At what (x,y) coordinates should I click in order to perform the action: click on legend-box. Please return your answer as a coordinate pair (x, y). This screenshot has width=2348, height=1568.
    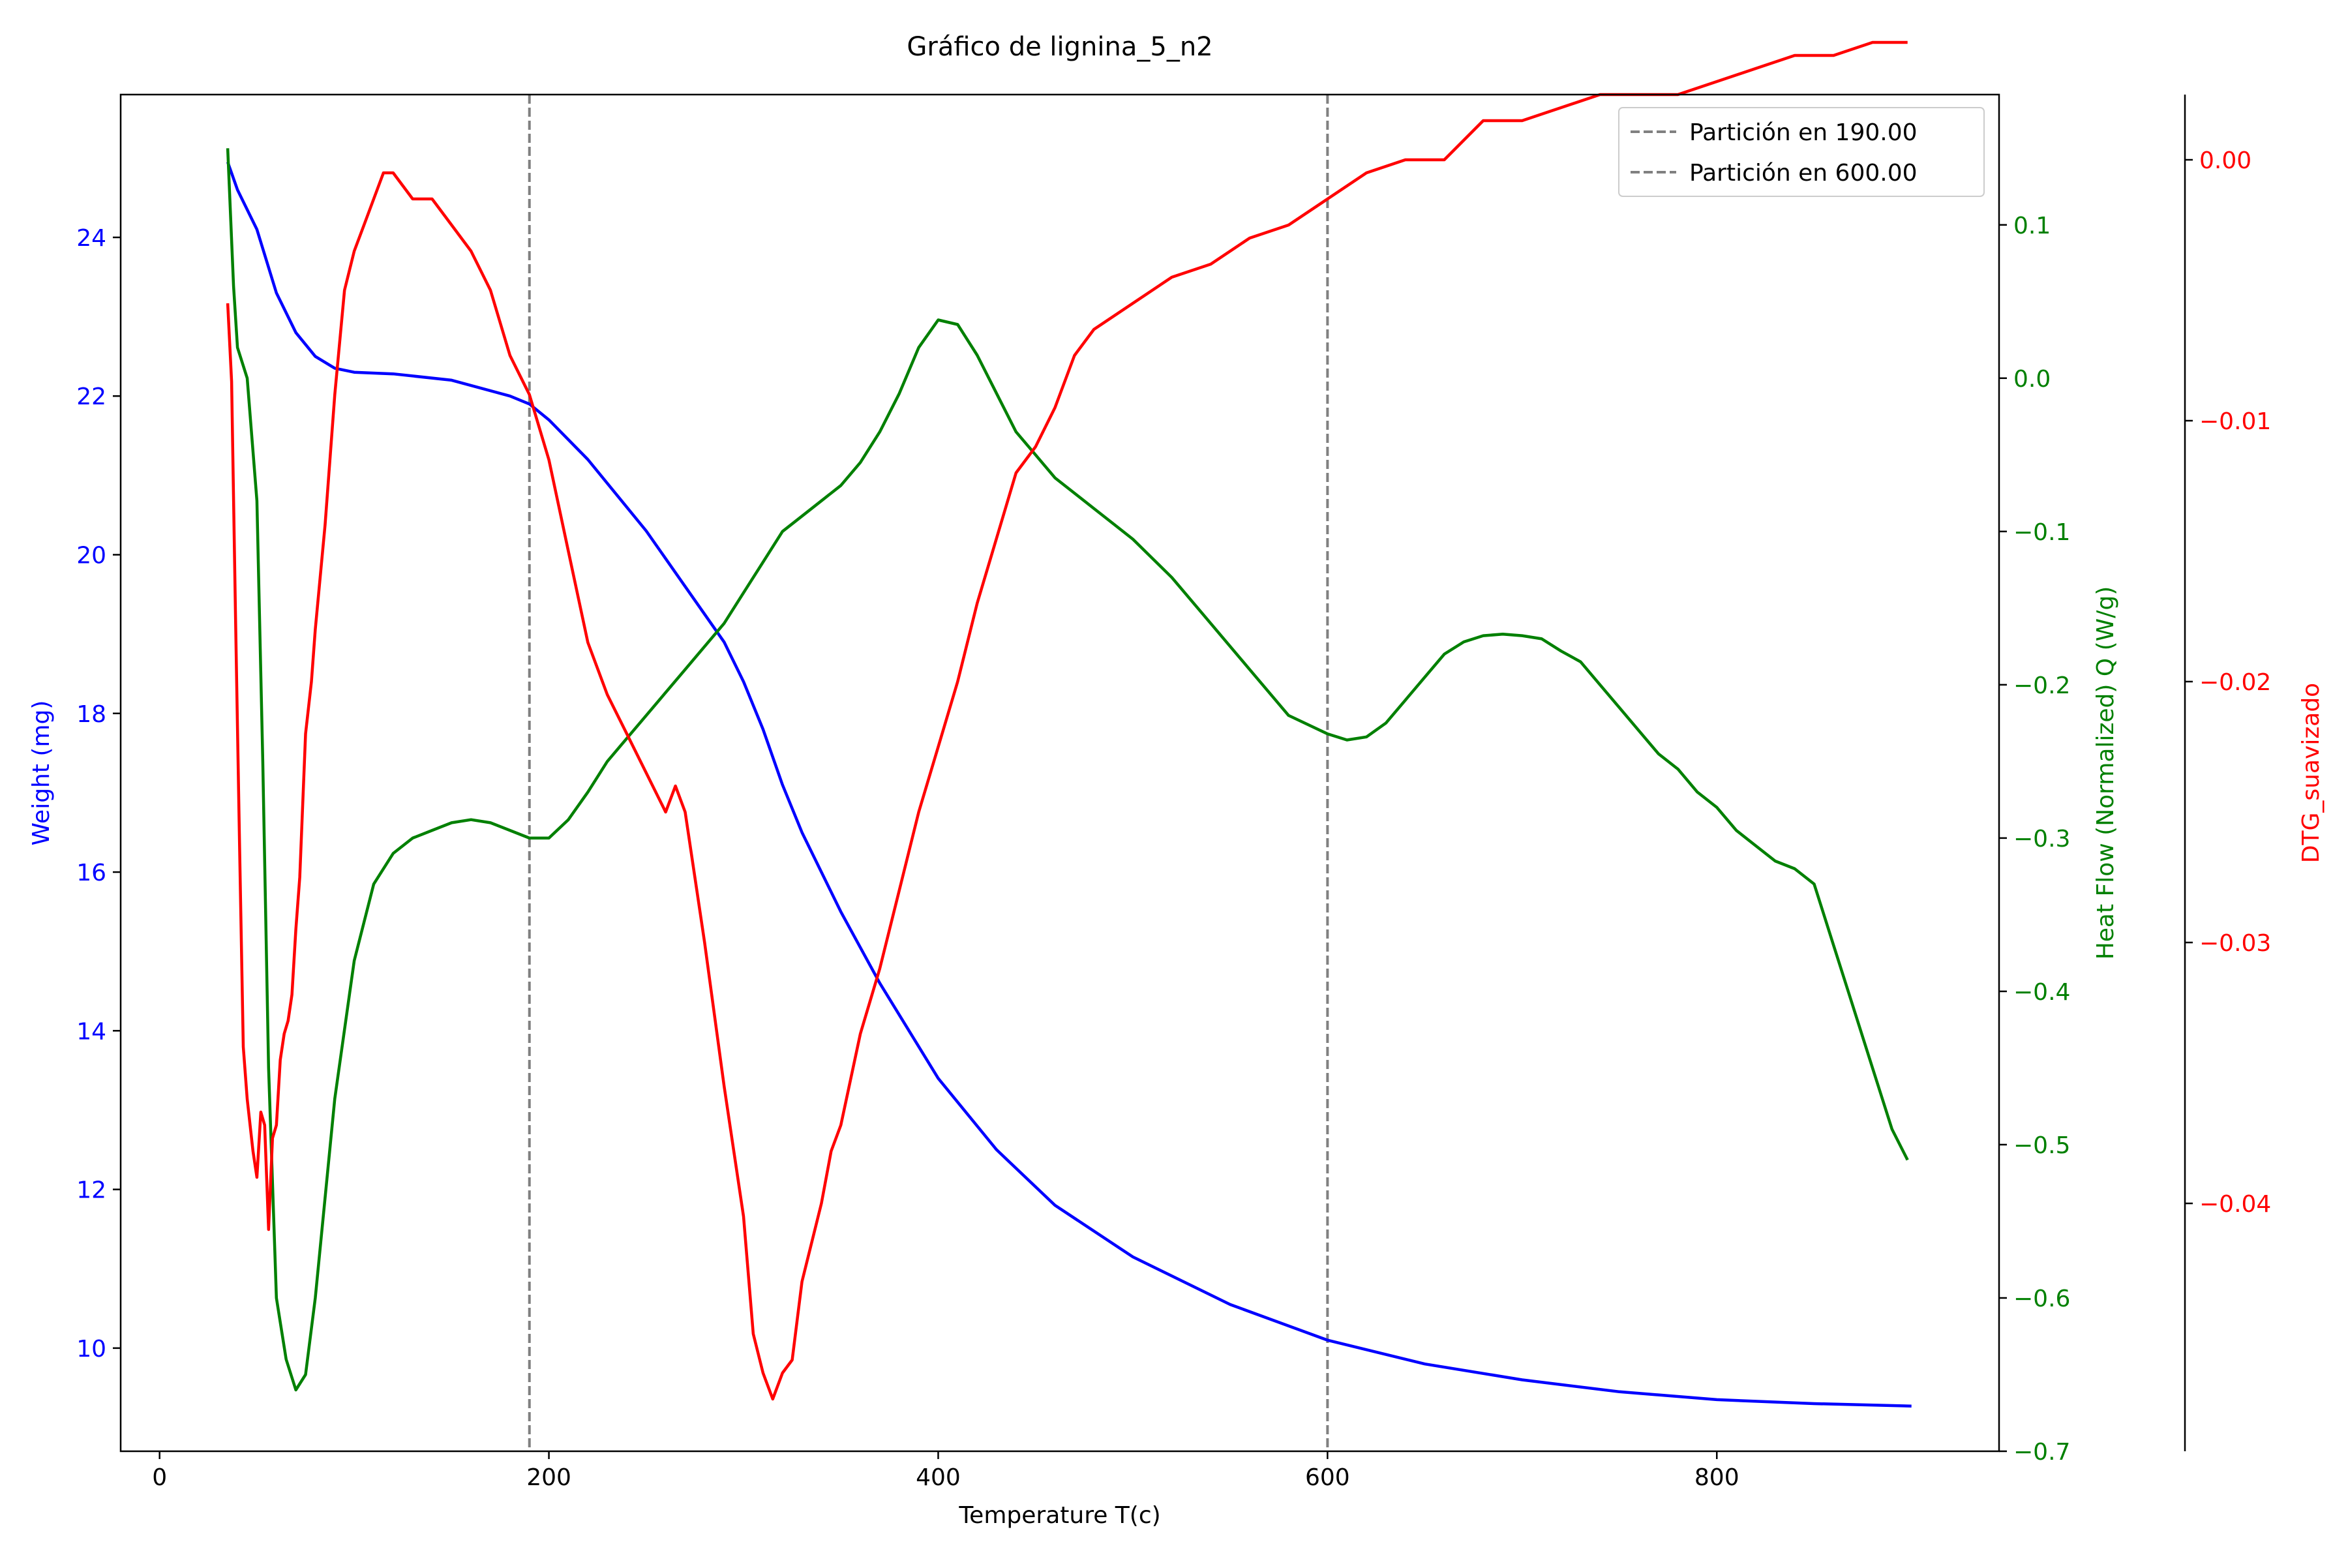
    Looking at the image, I should click on (1801, 152).